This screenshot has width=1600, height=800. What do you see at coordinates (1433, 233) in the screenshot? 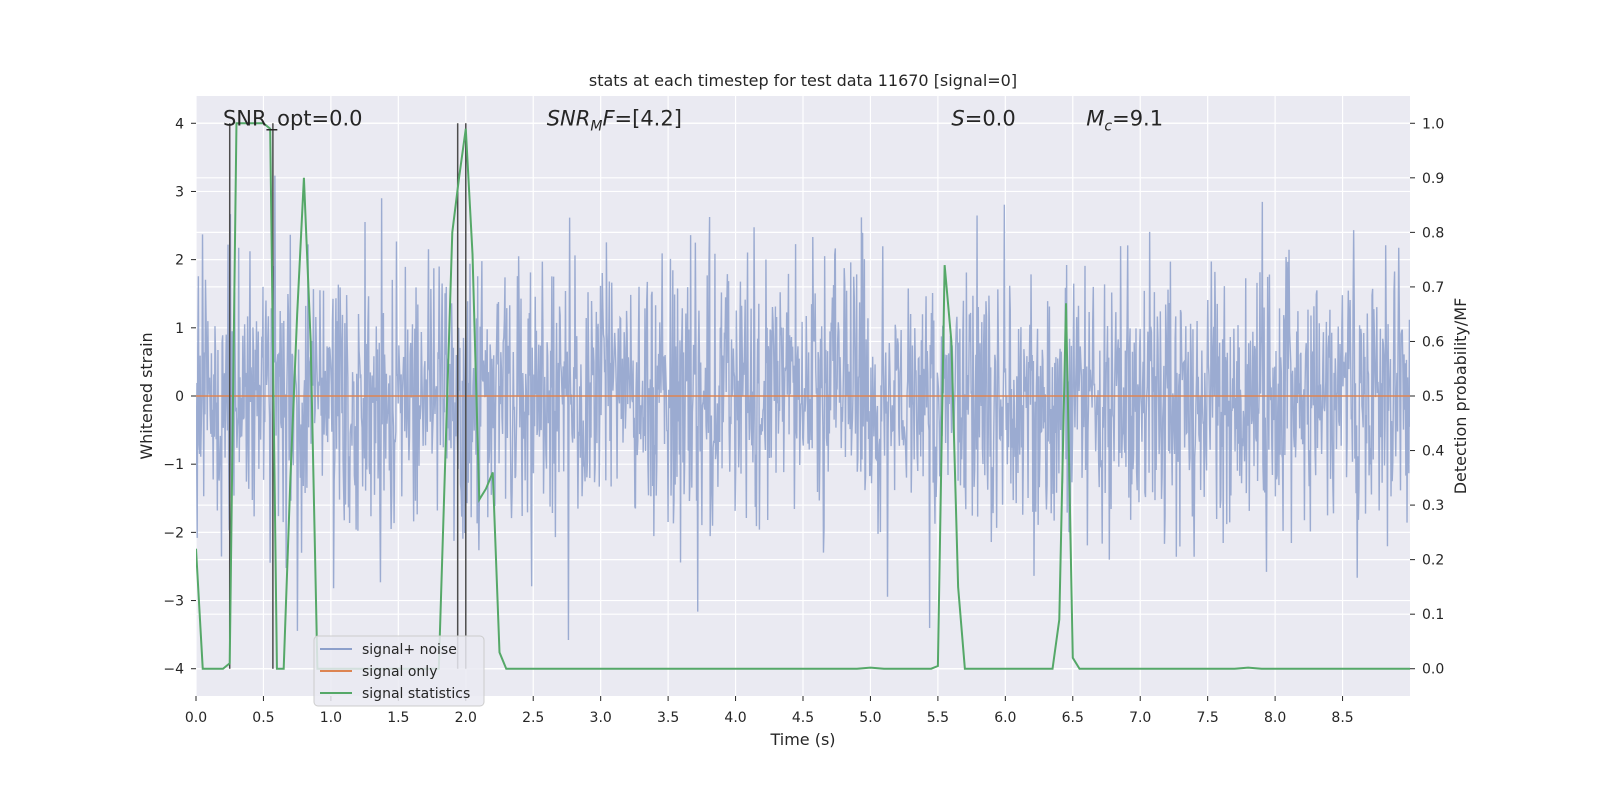
I see `y2-tick-label: 0.8` at bounding box center [1433, 233].